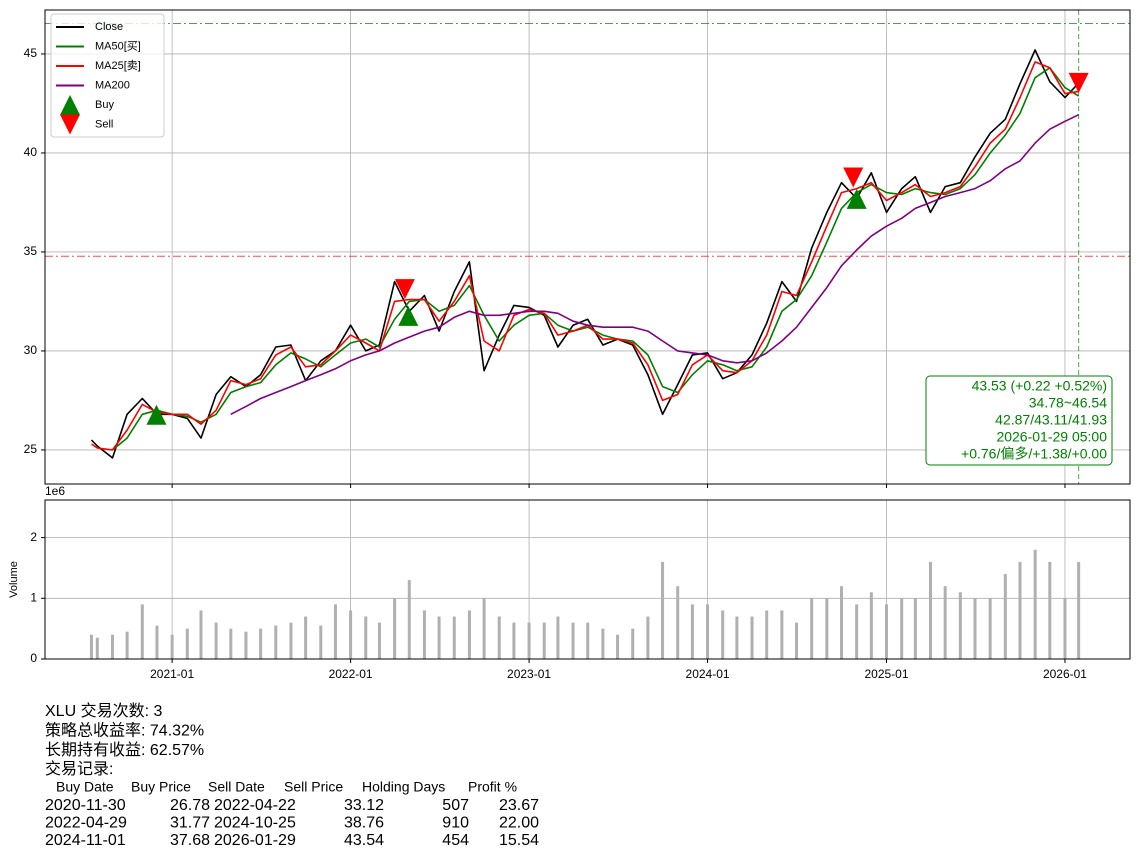  What do you see at coordinates (31, 152) in the screenshot?
I see `y-tick-label: 40` at bounding box center [31, 152].